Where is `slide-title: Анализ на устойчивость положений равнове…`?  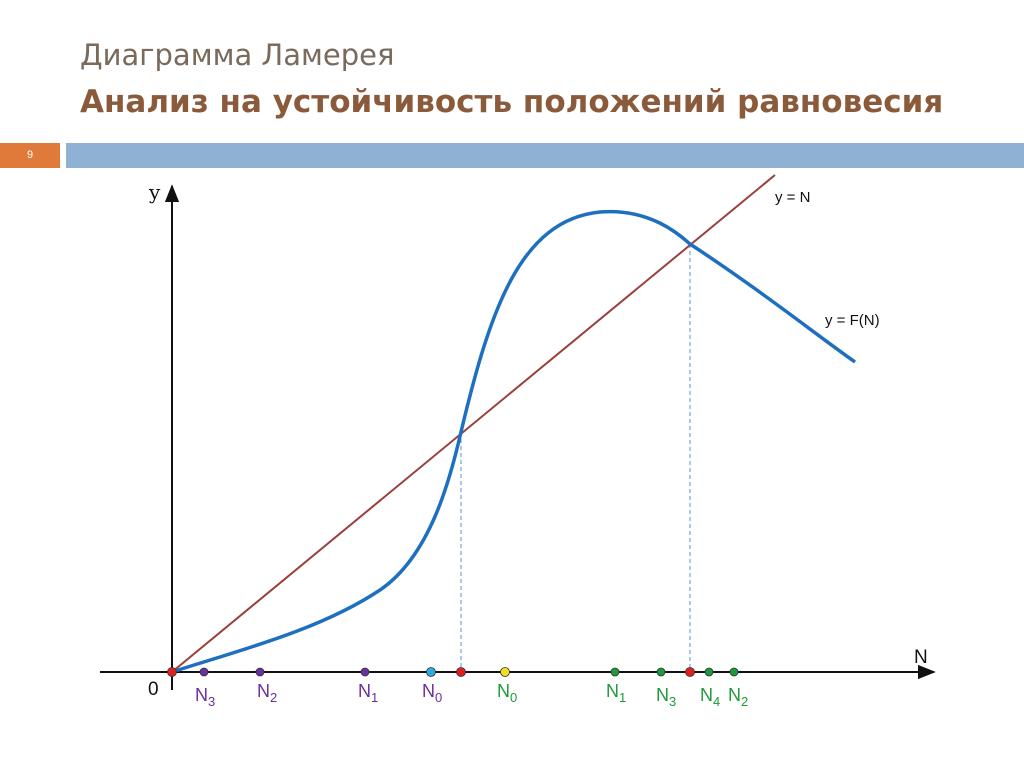 slide-title: Анализ на устойчивость положений равнове… is located at coordinates (512, 102).